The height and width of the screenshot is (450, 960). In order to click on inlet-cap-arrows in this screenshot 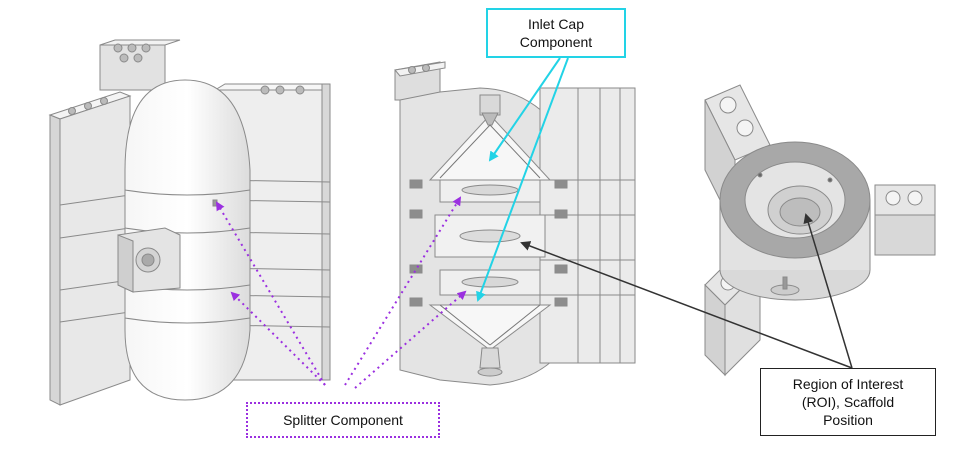, I will do `click(522, 179)`.